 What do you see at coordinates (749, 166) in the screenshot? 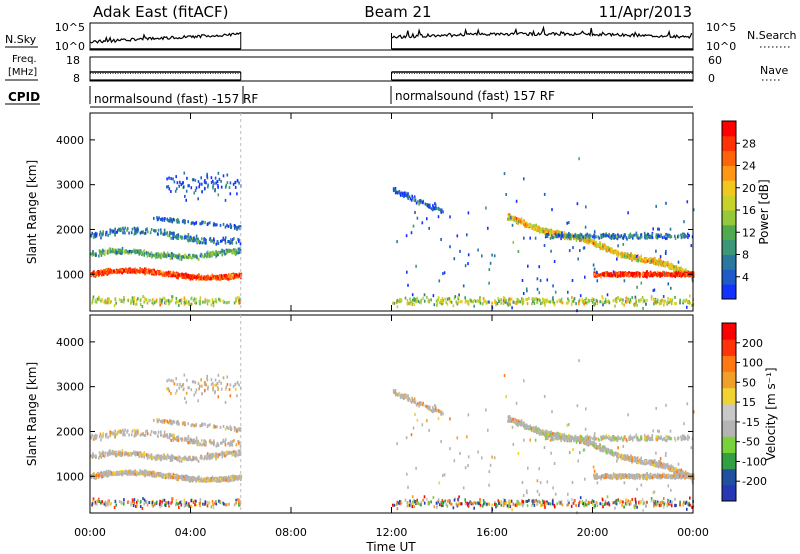
I see `colorbar-tick-label: 24` at bounding box center [749, 166].